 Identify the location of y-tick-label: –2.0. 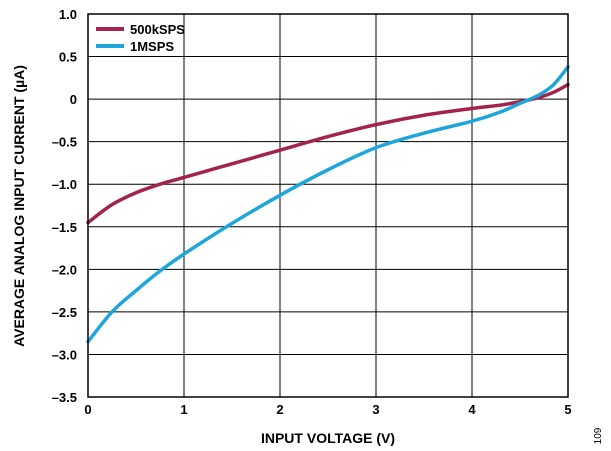
(64, 269).